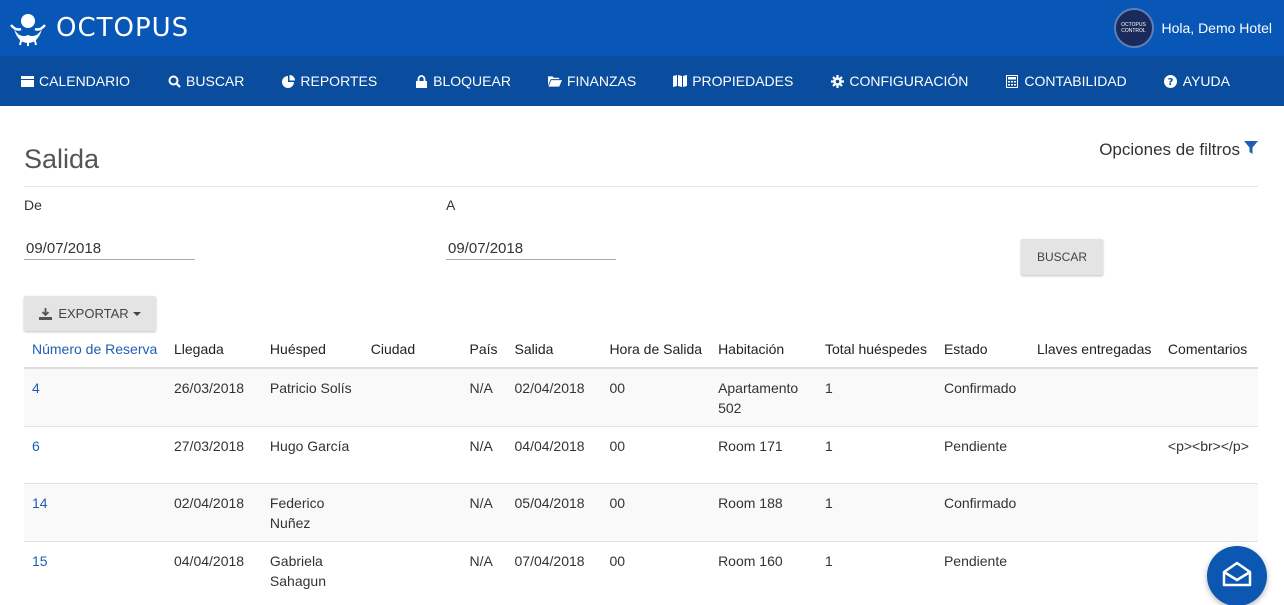  Describe the element at coordinates (174, 81) in the screenshot. I see `search-icon` at that location.